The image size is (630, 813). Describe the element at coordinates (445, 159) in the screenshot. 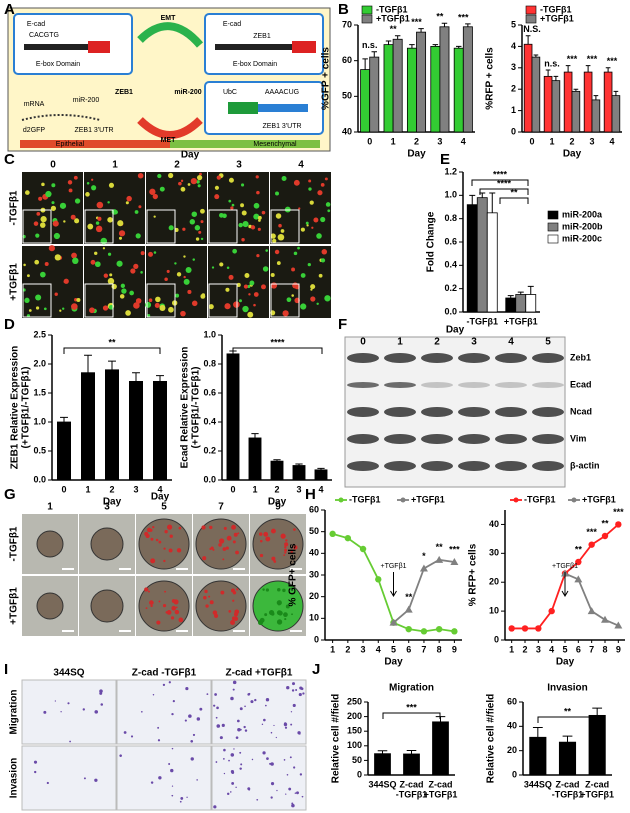

I see `panel-label: E` at that location.